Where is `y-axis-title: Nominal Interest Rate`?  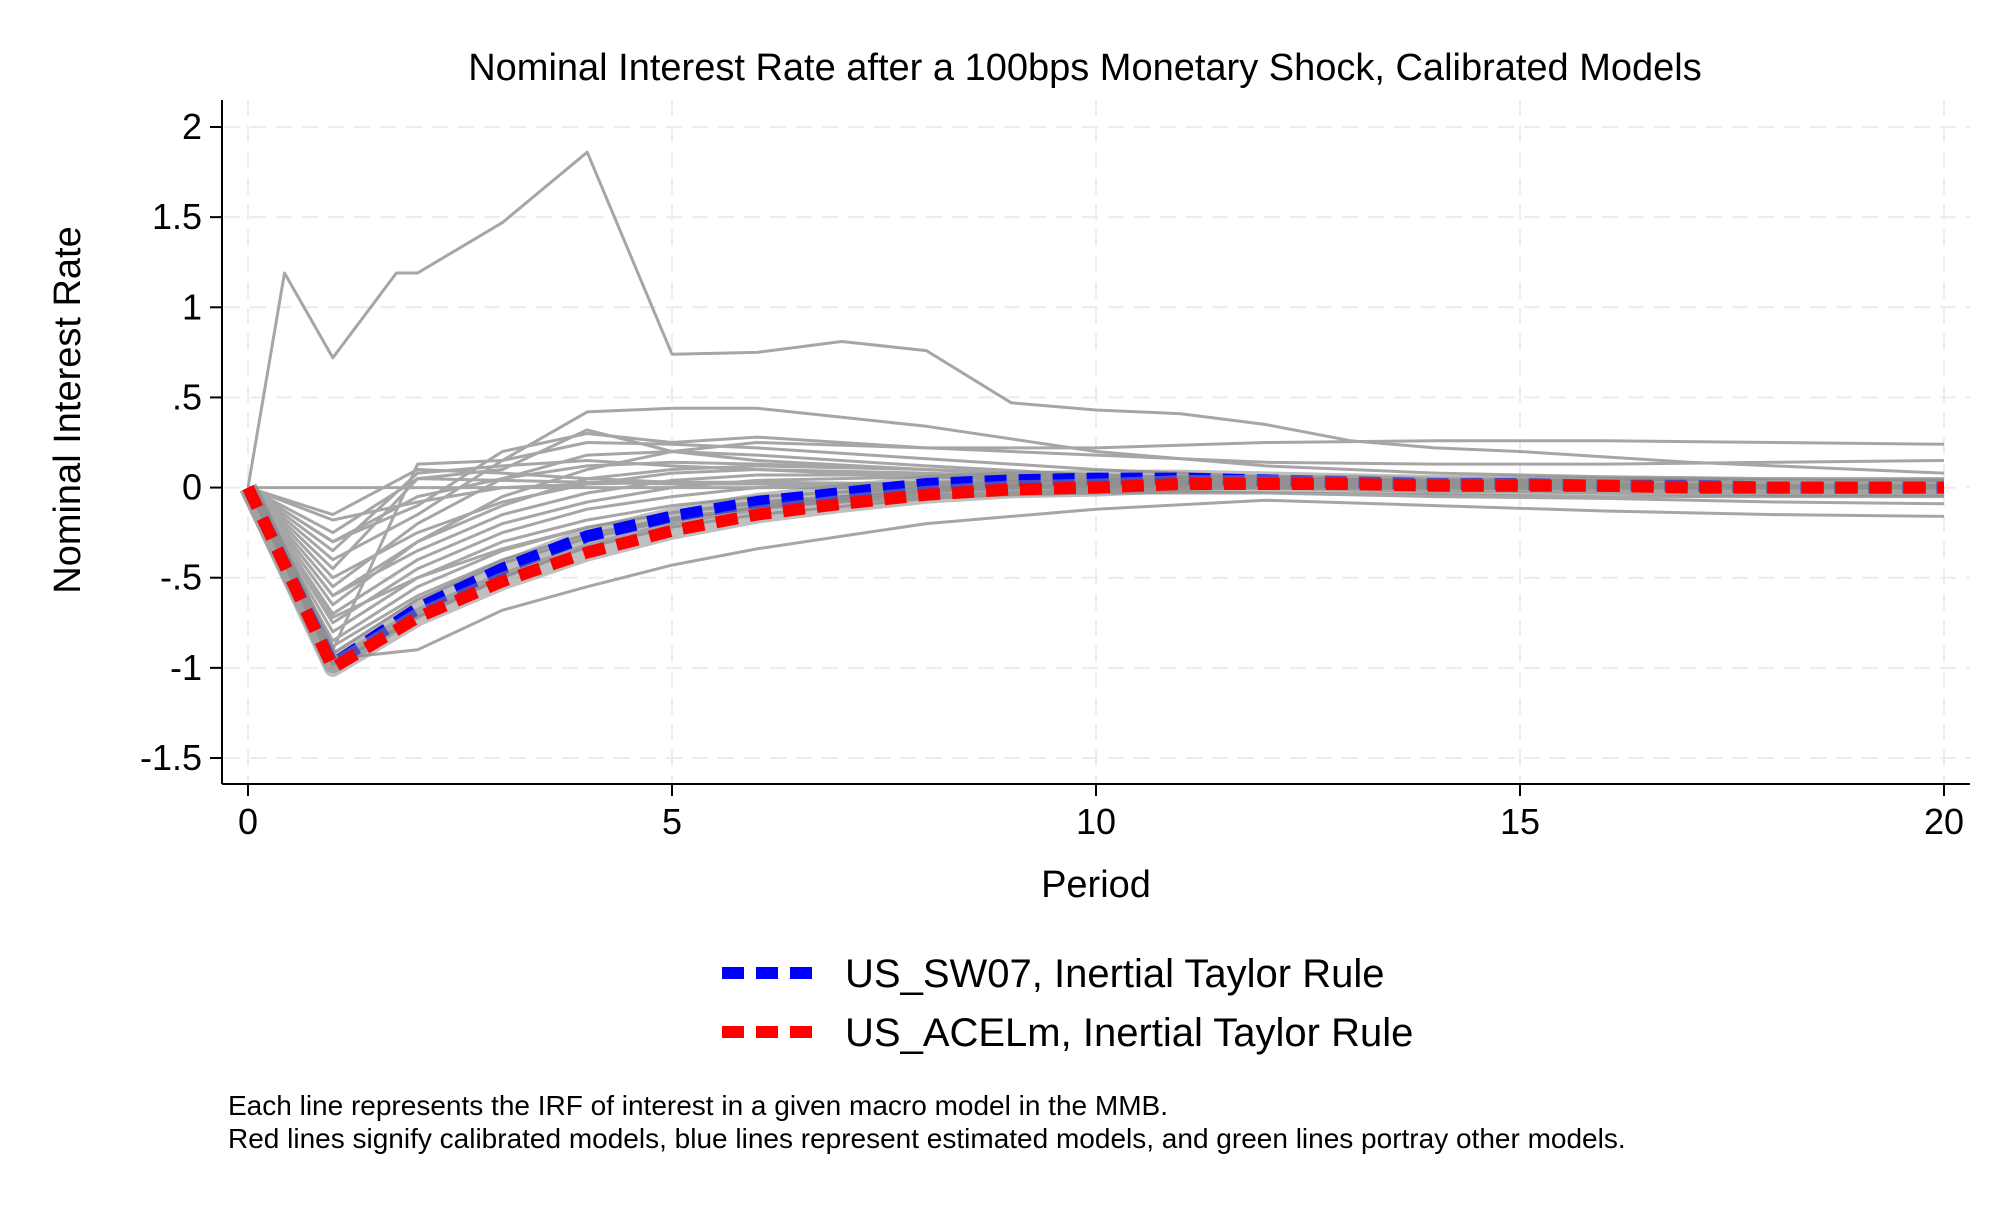
y-axis-title: Nominal Interest Rate is located at coordinates (68, 410).